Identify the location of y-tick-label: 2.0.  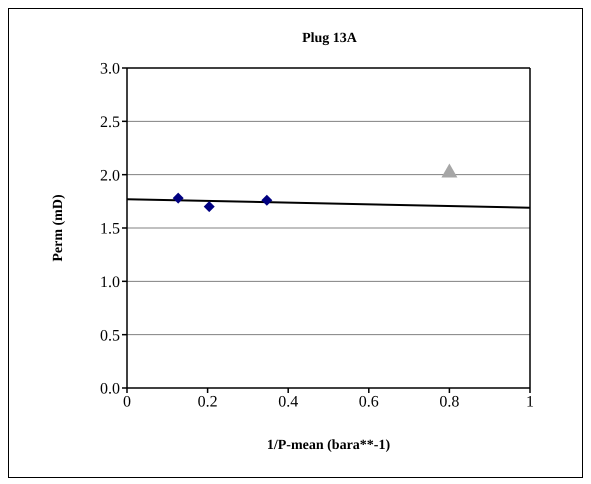
(110, 175).